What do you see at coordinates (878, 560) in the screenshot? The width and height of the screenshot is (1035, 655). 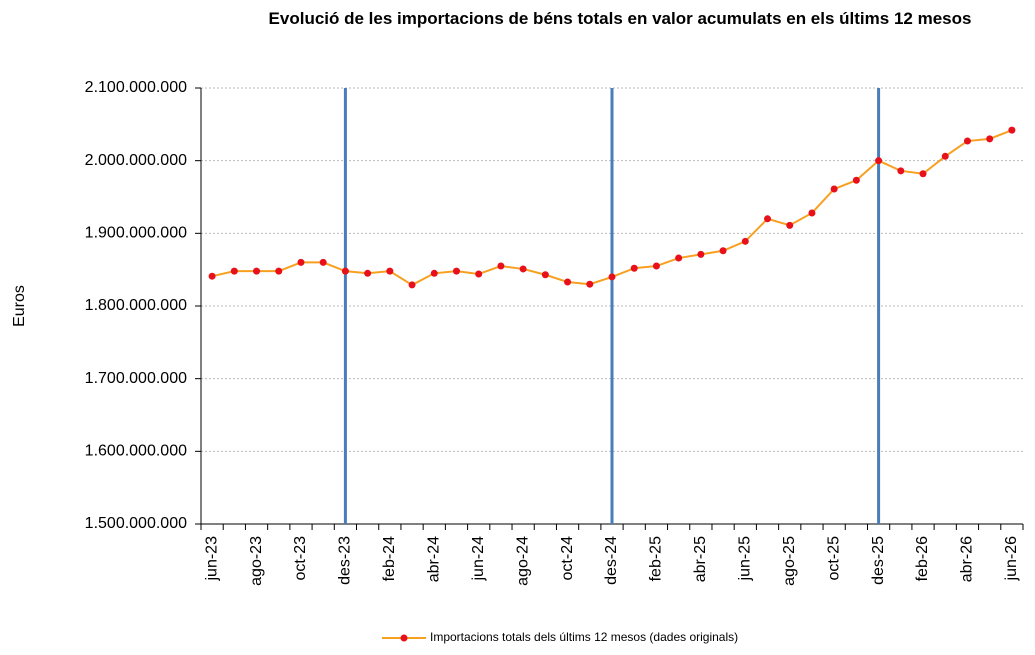 I see `x-tick-label: des-25` at bounding box center [878, 560].